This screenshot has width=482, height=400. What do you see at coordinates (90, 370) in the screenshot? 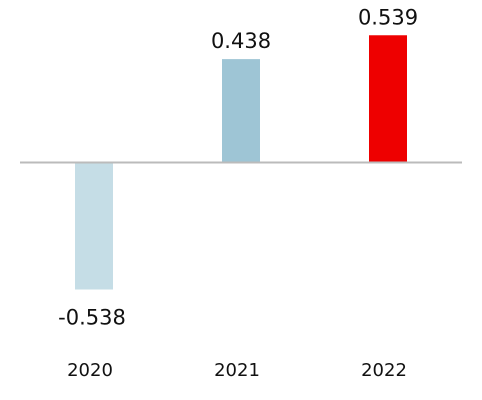
I see `x-tick-label-2020: 2020` at bounding box center [90, 370].